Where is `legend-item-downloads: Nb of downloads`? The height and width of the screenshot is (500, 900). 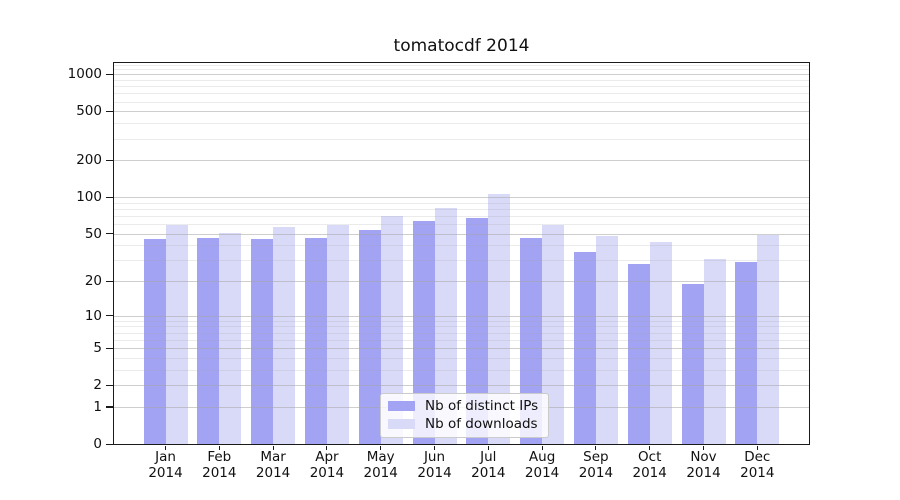 legend-item-downloads: Nb of downloads is located at coordinates (463, 424).